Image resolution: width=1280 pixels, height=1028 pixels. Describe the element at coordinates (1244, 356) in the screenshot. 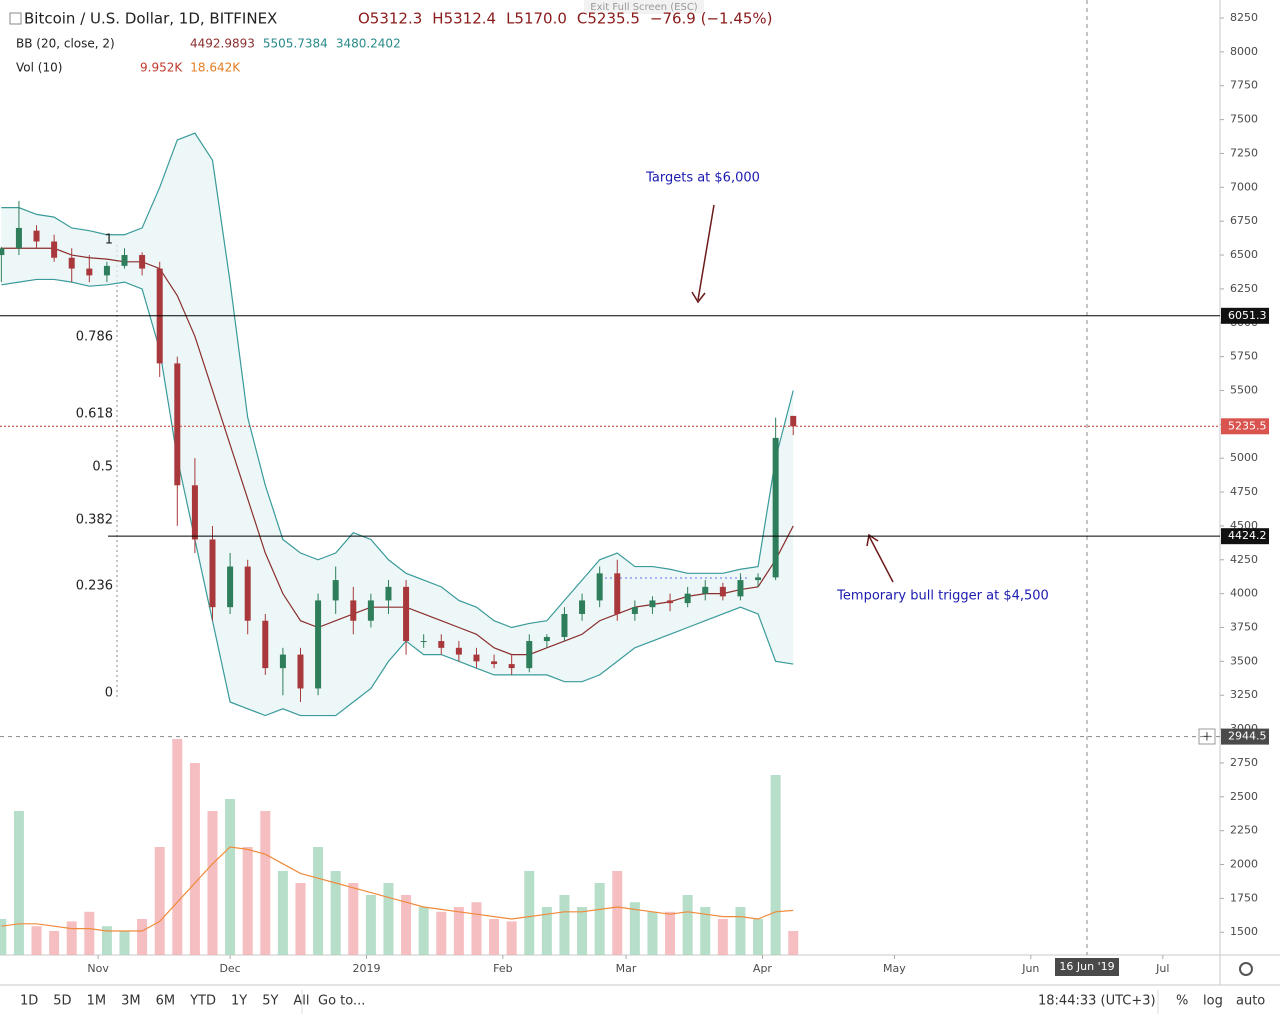

I see `y-tick-label: 5750` at that location.